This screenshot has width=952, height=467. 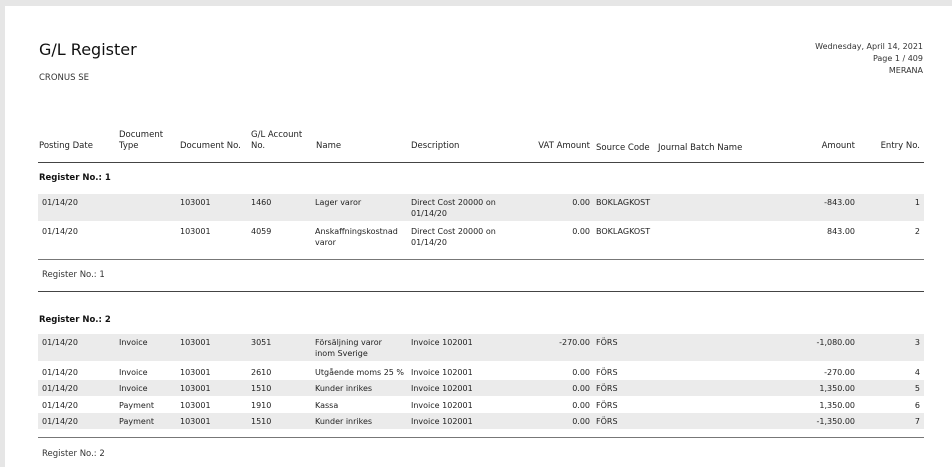 What do you see at coordinates (917, 405) in the screenshot?
I see `entry-no-cell: 6` at bounding box center [917, 405].